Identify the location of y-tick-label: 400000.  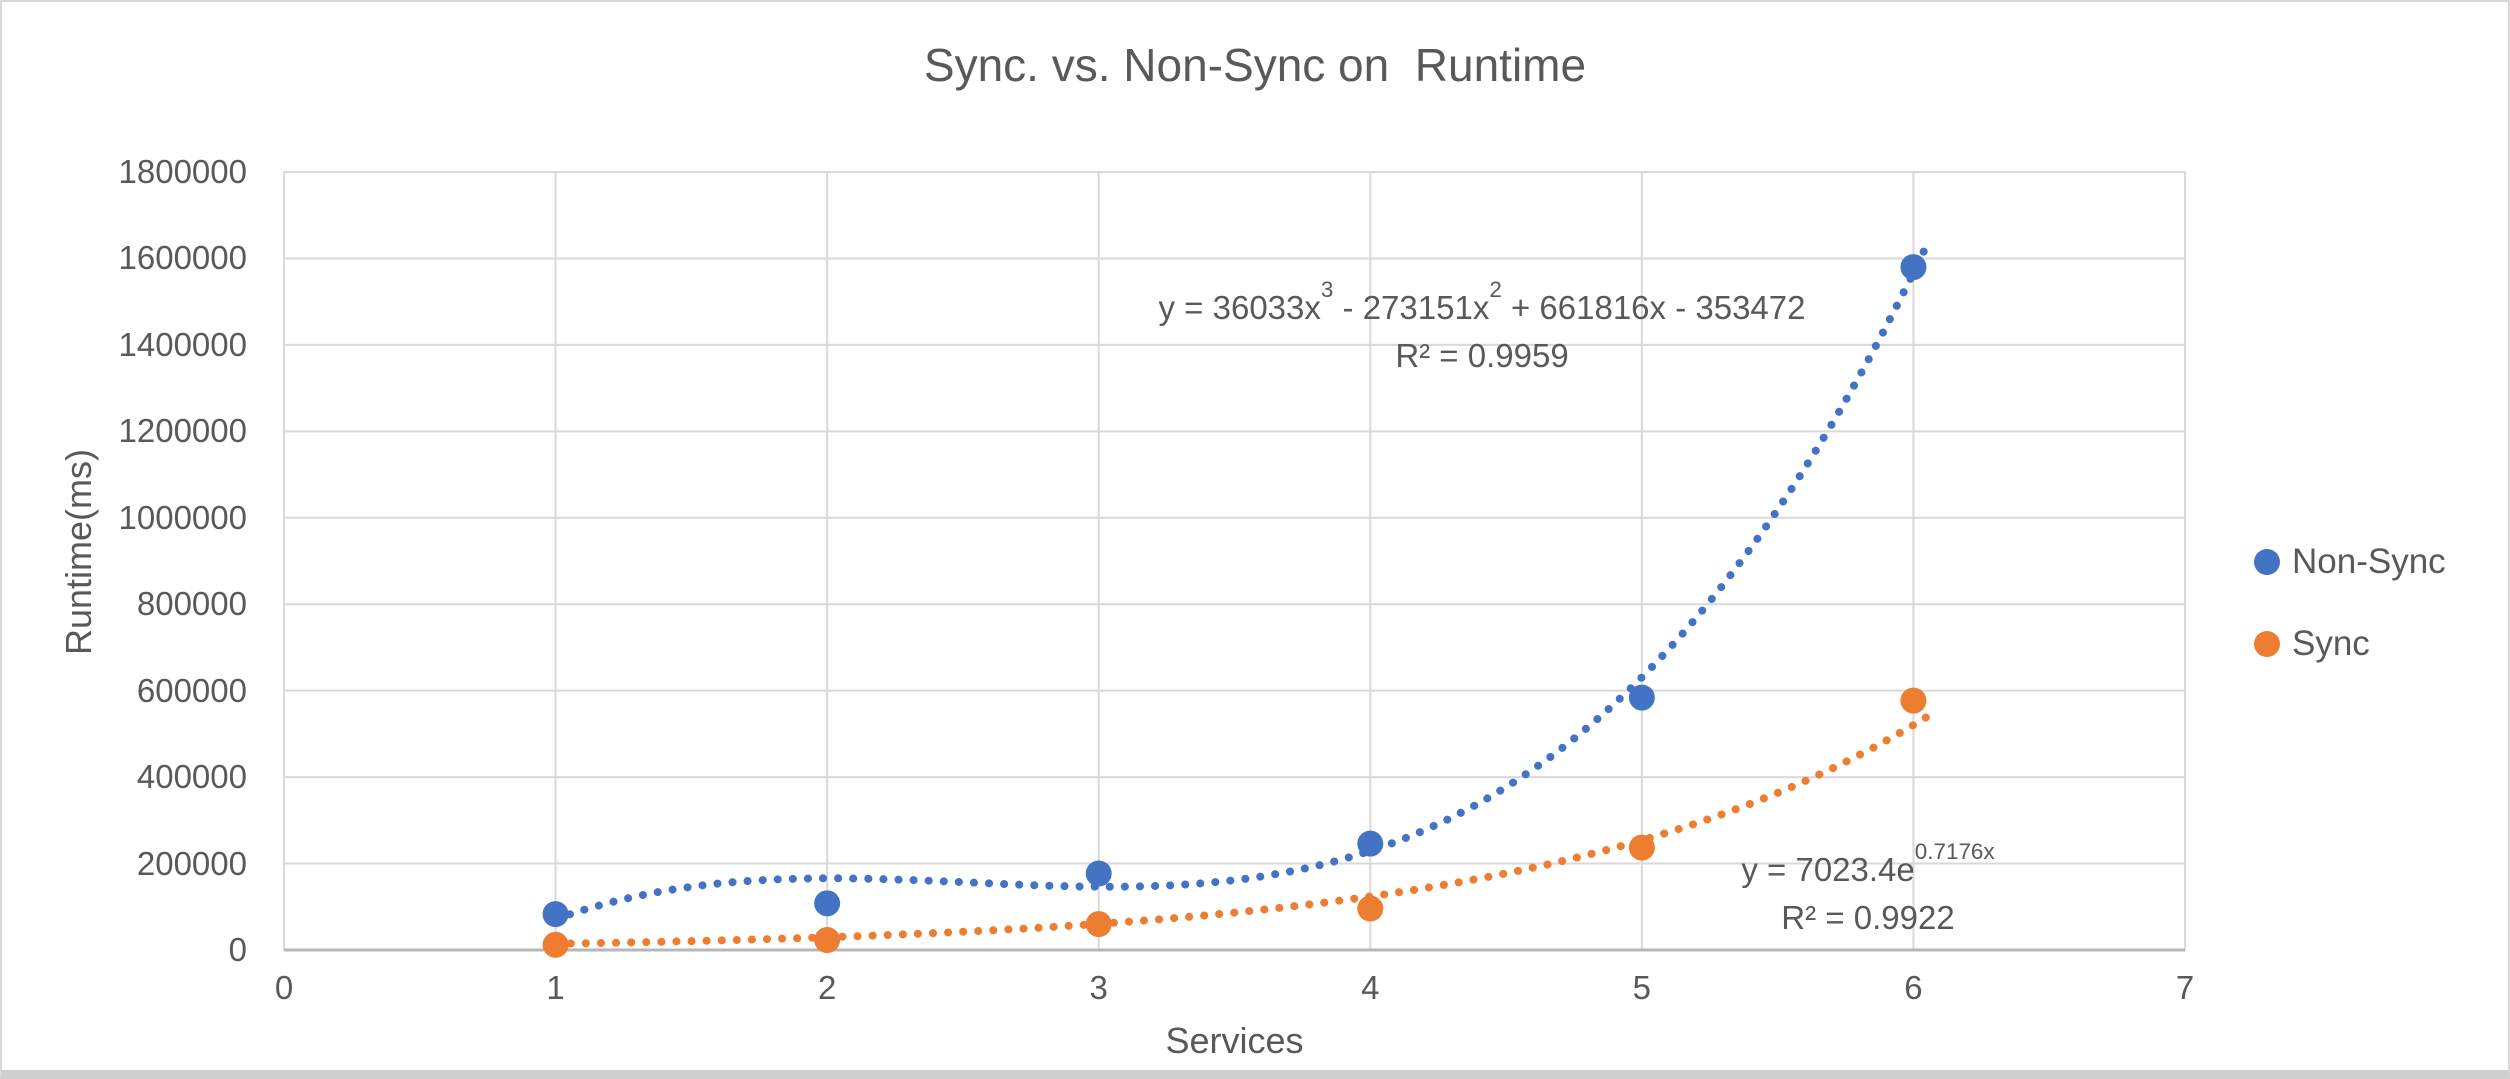
(191, 777).